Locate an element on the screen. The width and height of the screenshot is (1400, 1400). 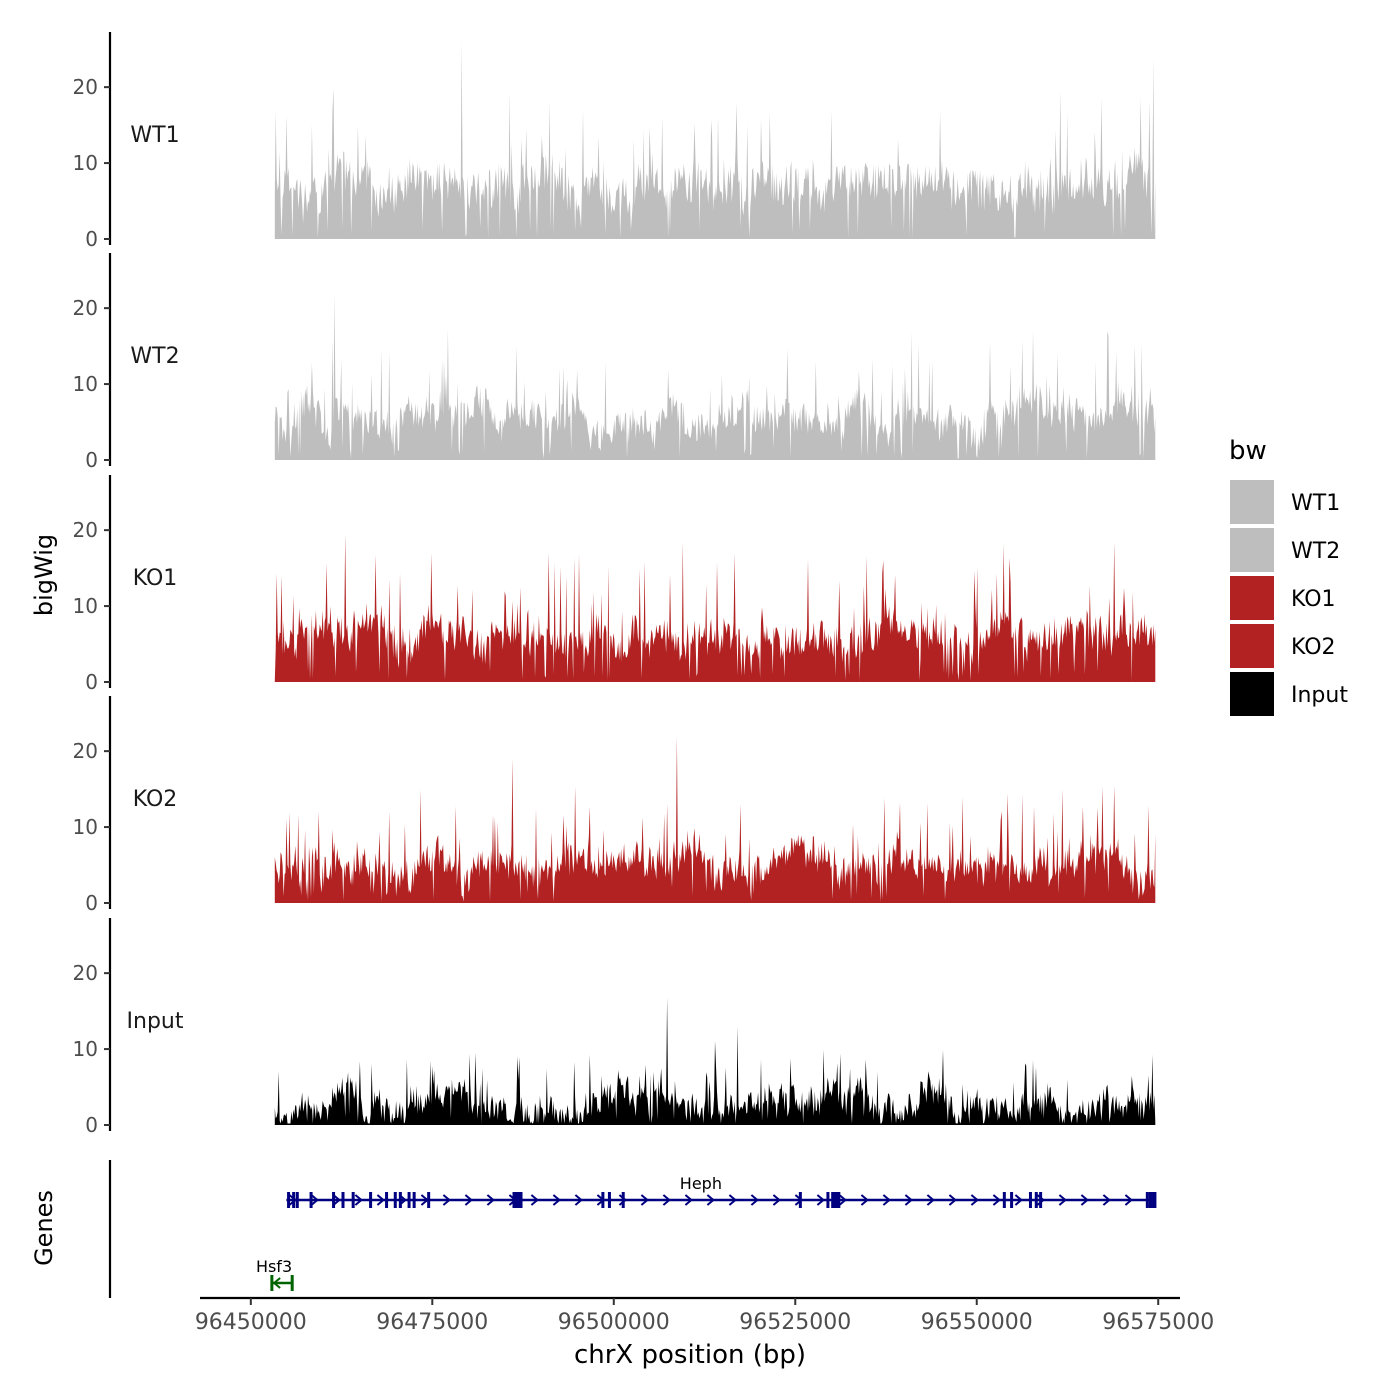
genes-axis-title: Genes is located at coordinates (44, 1228).